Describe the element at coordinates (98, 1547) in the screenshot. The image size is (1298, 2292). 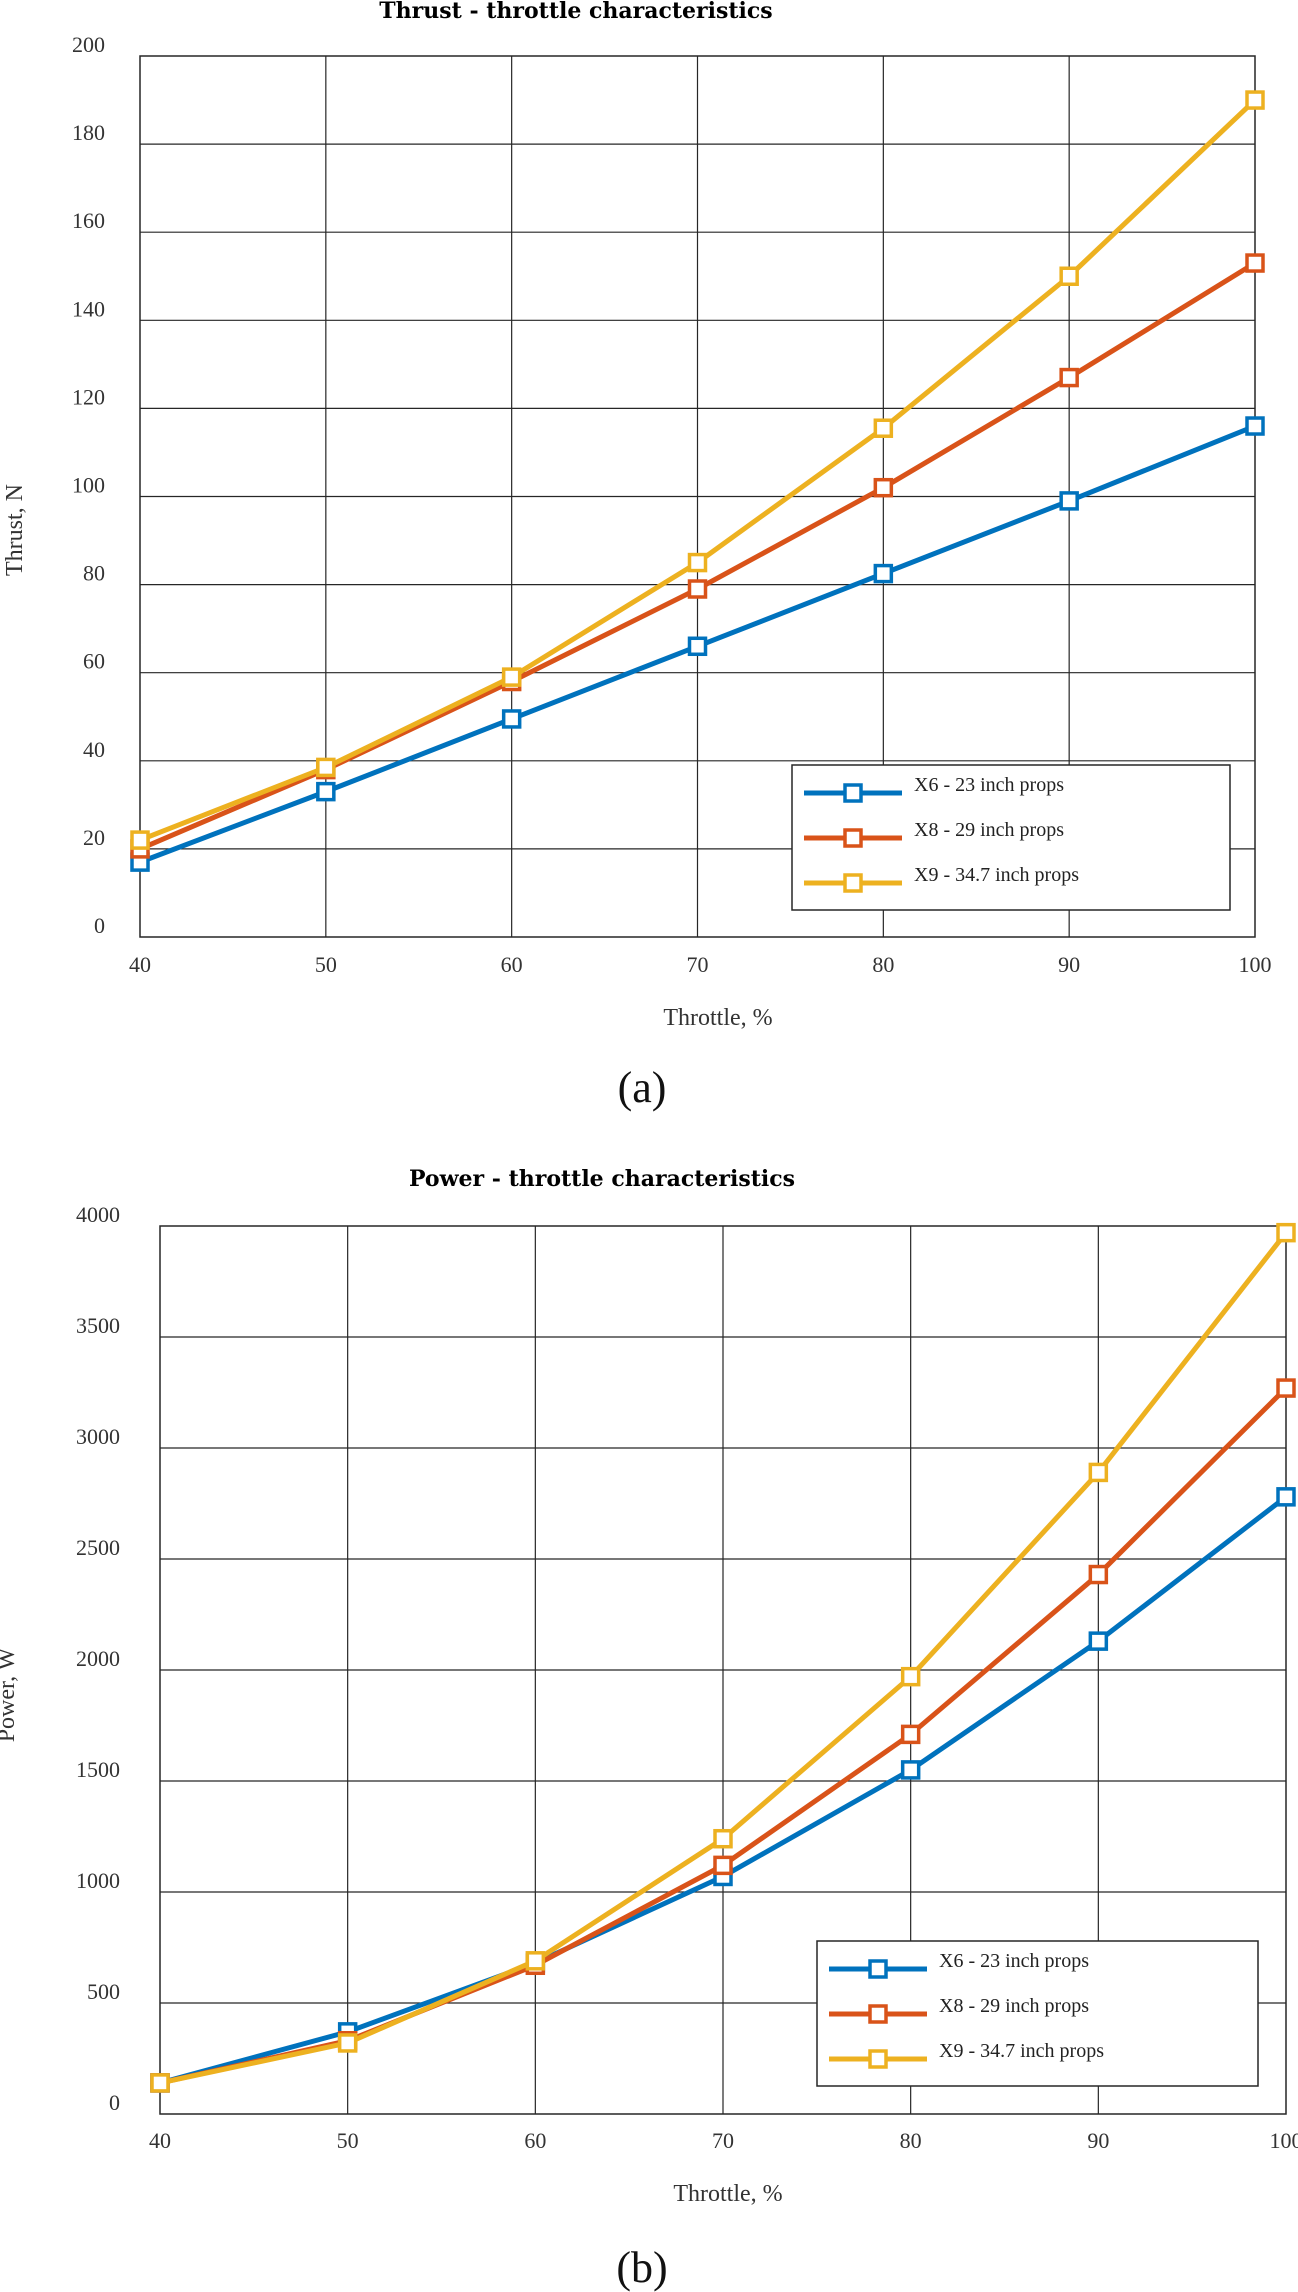
I see `y-tick-label: 2500` at that location.